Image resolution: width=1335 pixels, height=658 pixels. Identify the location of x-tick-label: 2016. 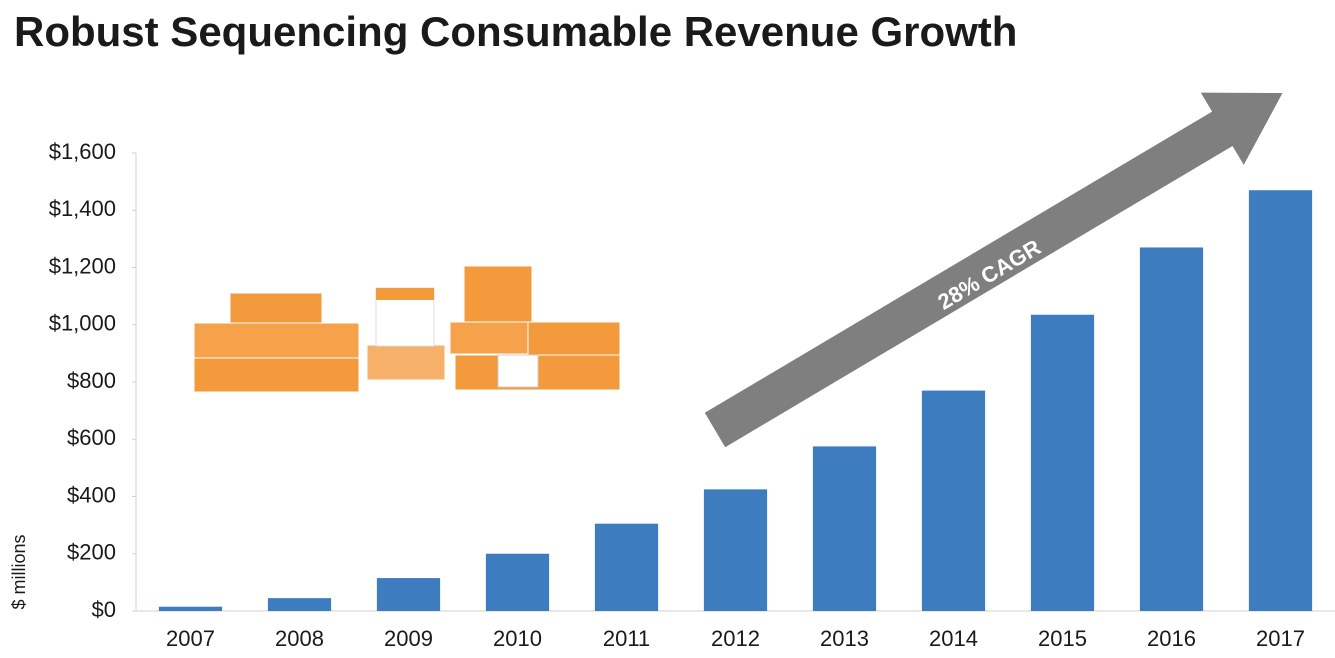
(1171, 638).